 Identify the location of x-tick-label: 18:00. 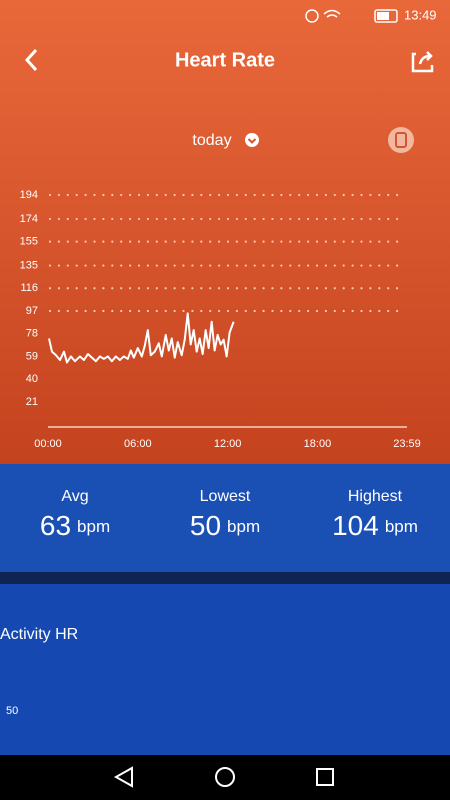
(318, 444).